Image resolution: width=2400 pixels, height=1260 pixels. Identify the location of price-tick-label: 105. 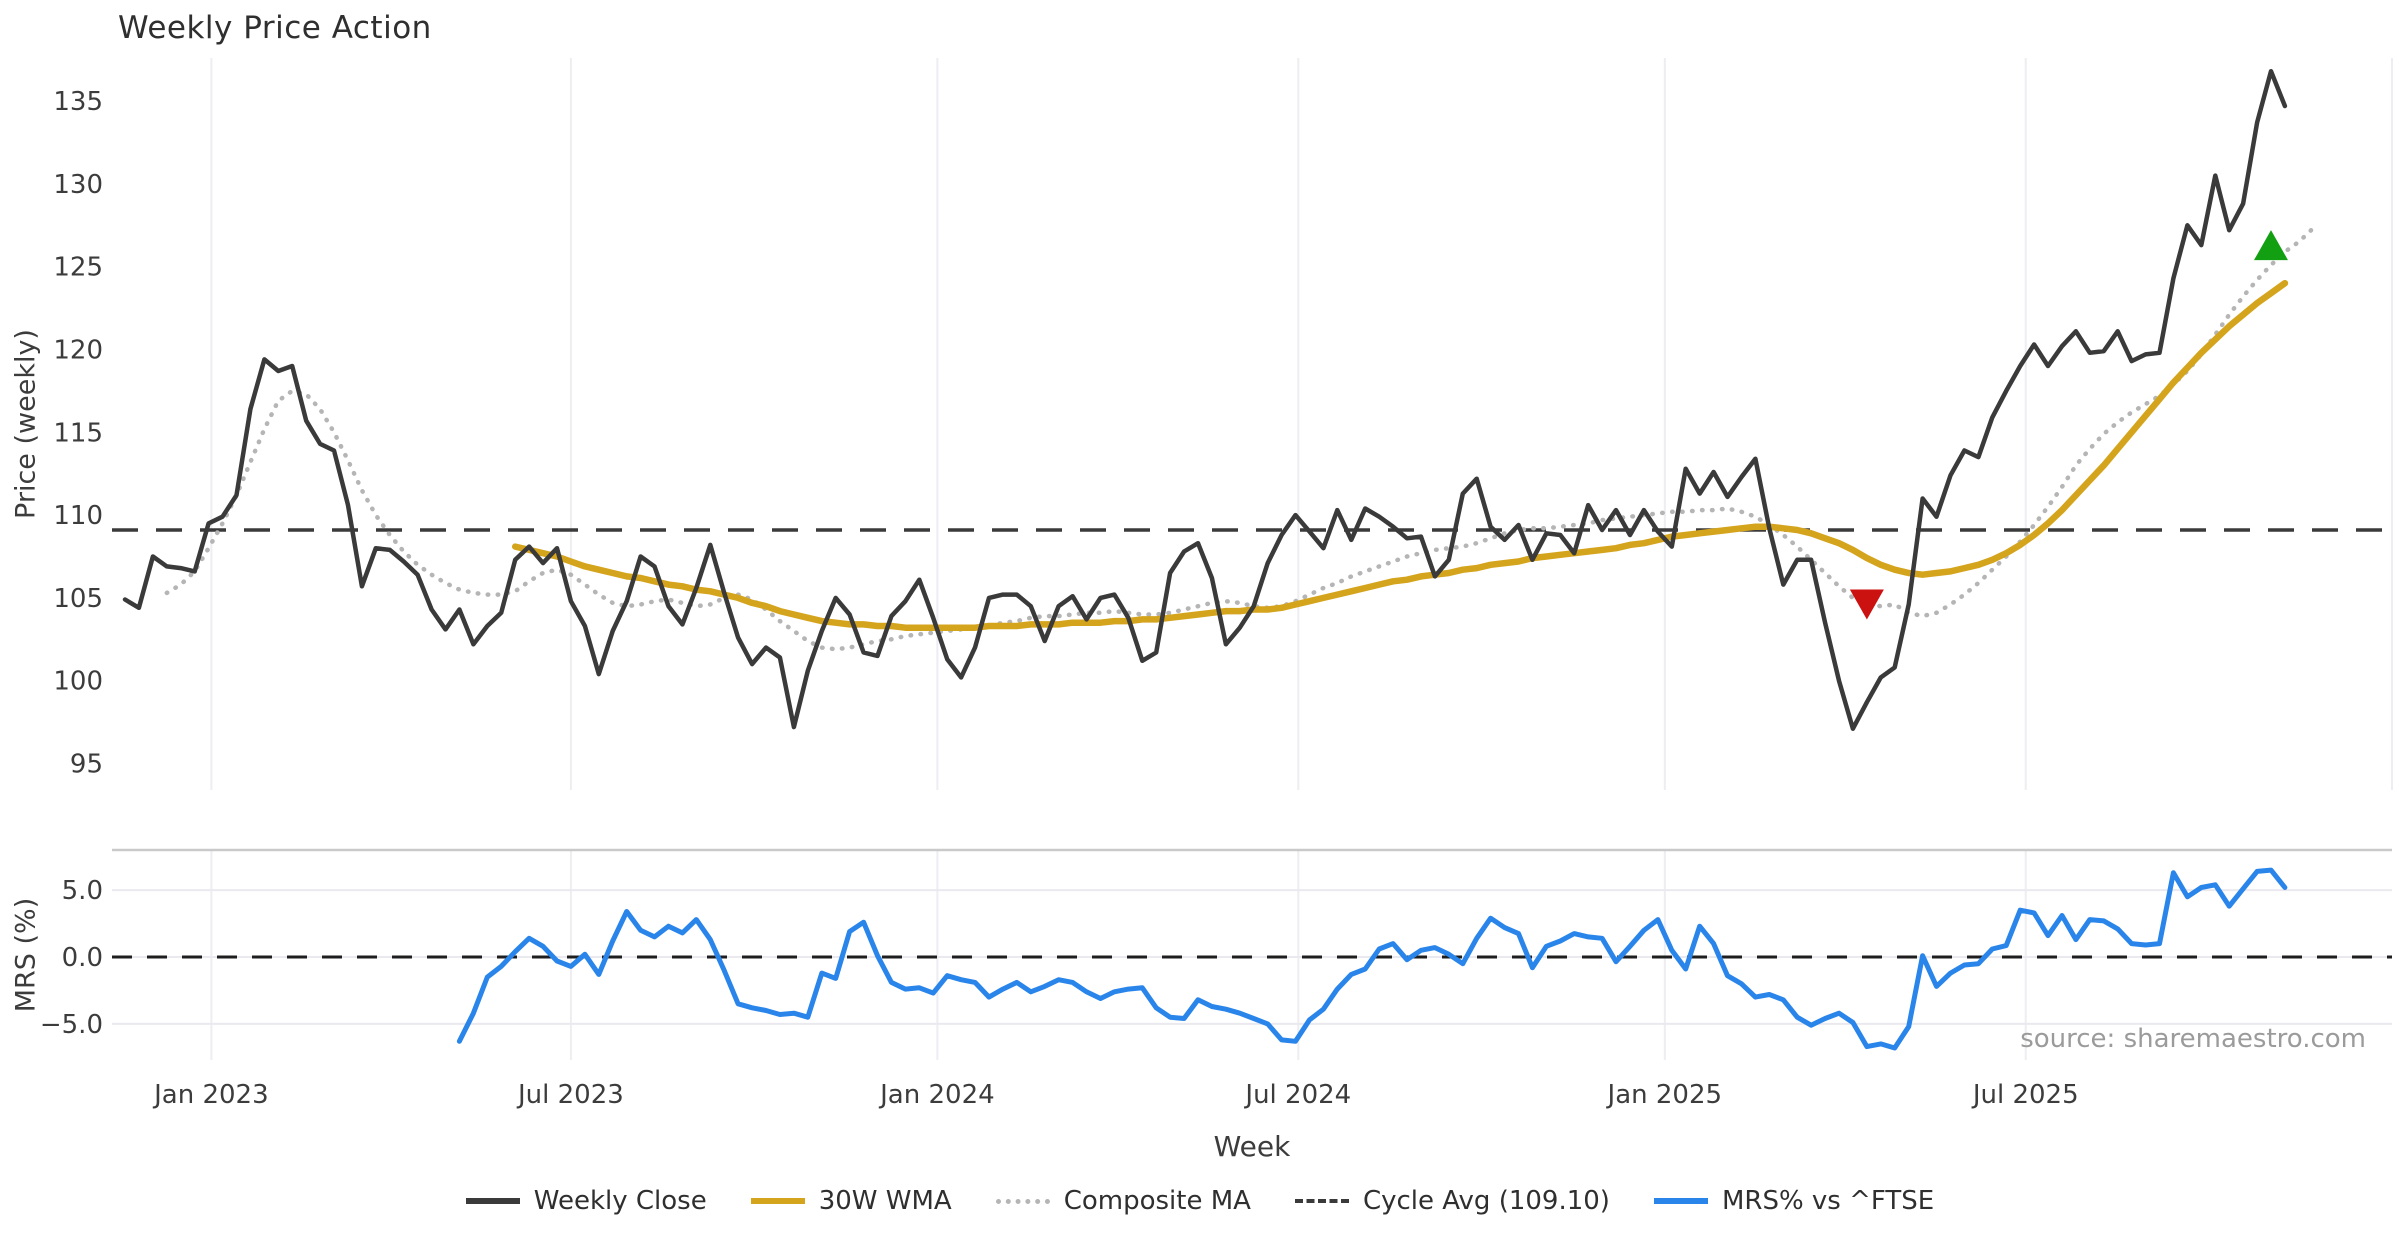
(78, 599).